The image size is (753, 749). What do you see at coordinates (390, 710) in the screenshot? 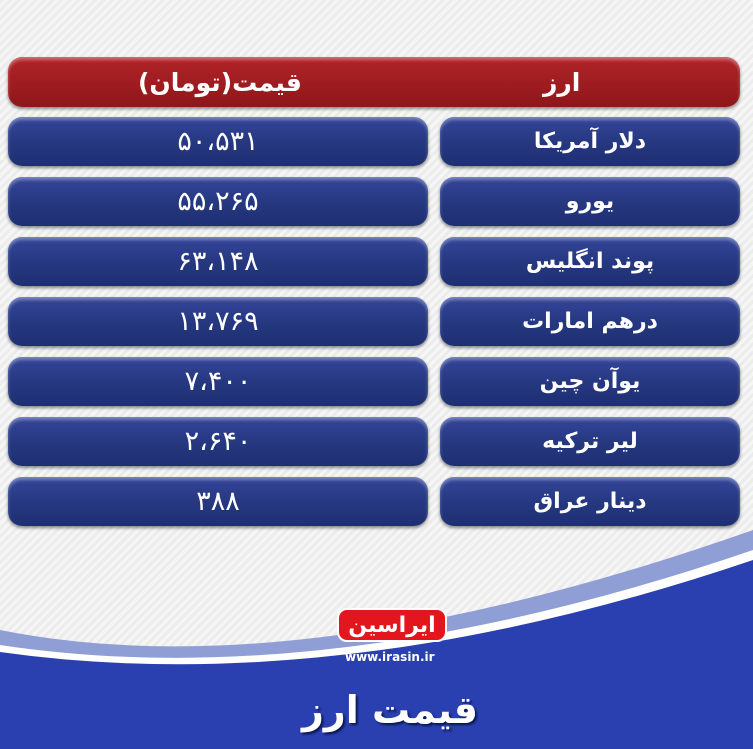
I see `page-title: قیمت ارز` at bounding box center [390, 710].